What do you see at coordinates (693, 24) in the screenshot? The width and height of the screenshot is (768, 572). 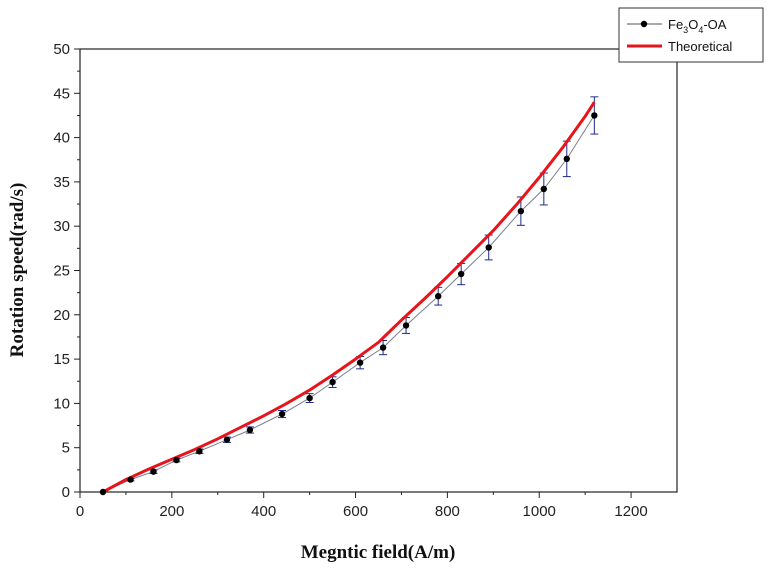 I see `legend-label-o: O` at bounding box center [693, 24].